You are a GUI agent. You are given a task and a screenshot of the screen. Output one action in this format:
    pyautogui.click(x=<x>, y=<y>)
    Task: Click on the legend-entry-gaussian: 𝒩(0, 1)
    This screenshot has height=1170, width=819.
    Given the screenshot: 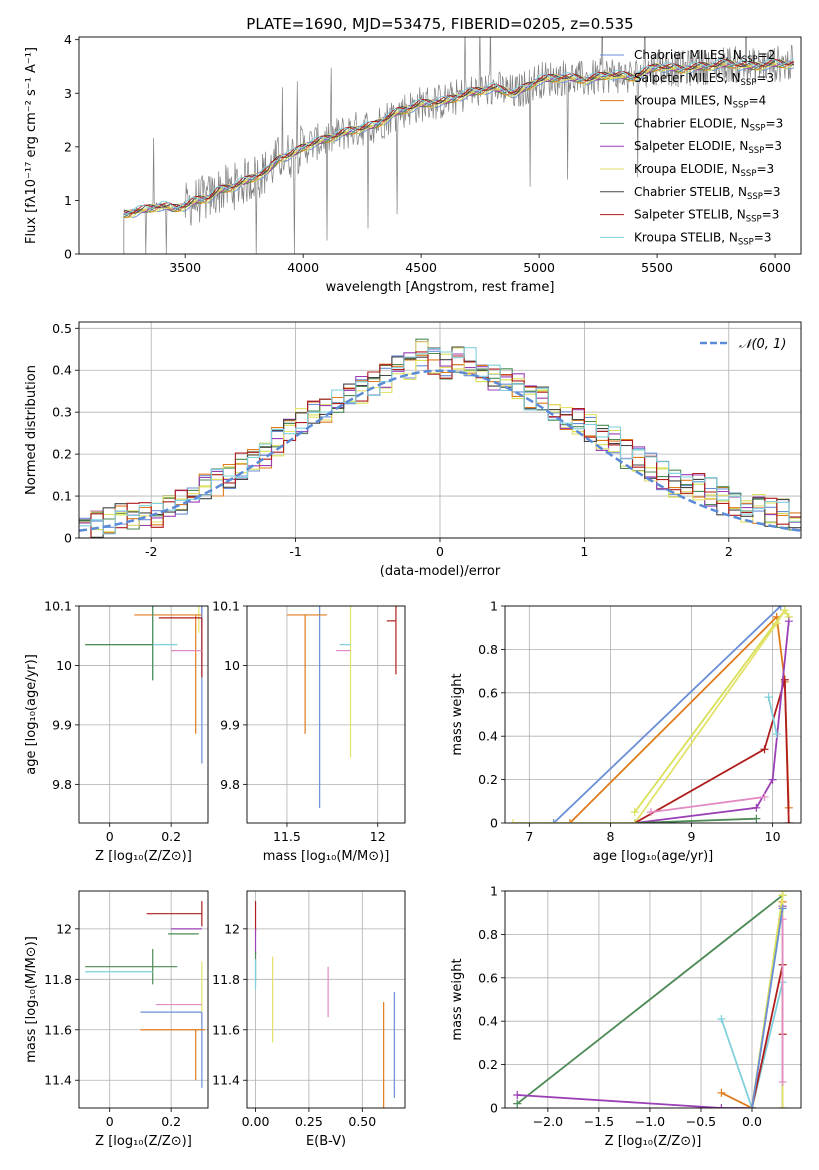 What is the action you would take?
    pyautogui.click(x=762, y=344)
    